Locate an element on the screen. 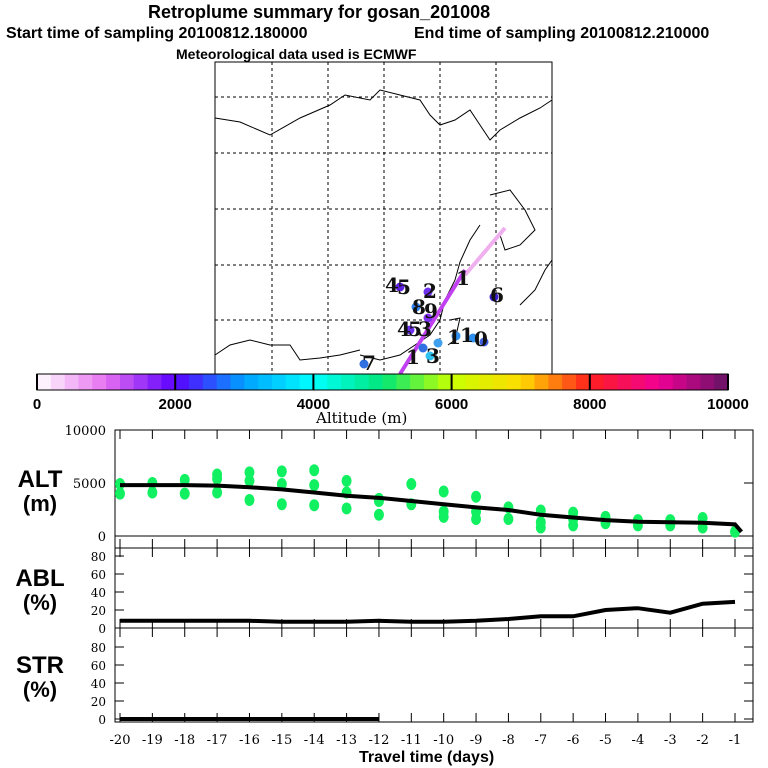 This screenshot has height=768, width=768. y-tick-label: 20 is located at coordinates (98, 702).